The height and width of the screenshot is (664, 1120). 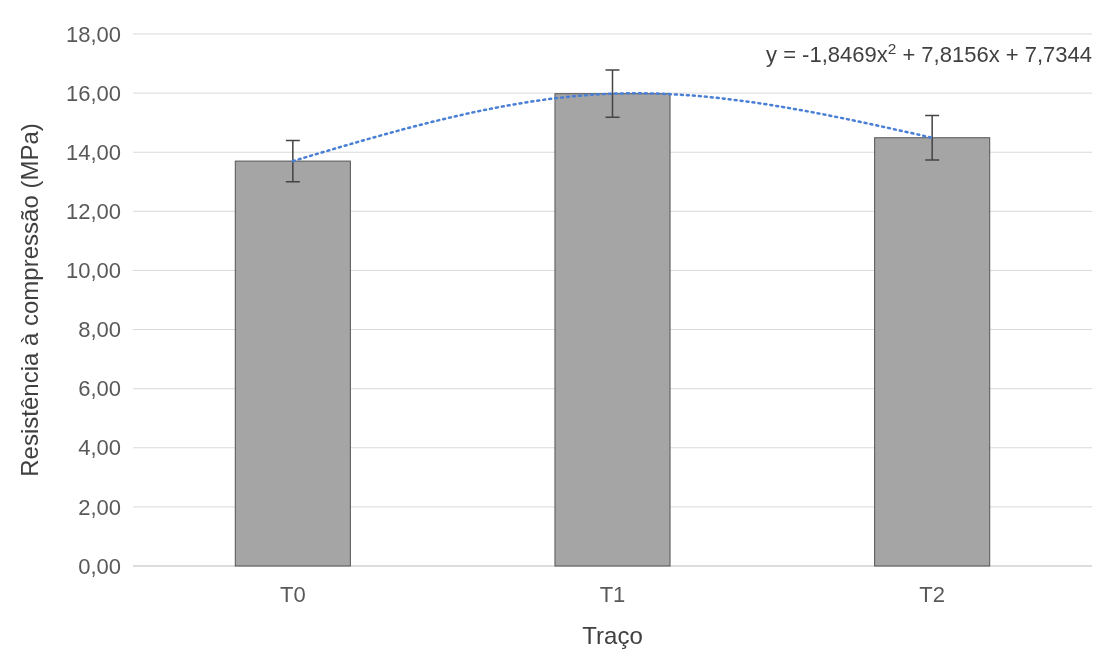 What do you see at coordinates (292, 594) in the screenshot?
I see `x-tick-label: T0` at bounding box center [292, 594].